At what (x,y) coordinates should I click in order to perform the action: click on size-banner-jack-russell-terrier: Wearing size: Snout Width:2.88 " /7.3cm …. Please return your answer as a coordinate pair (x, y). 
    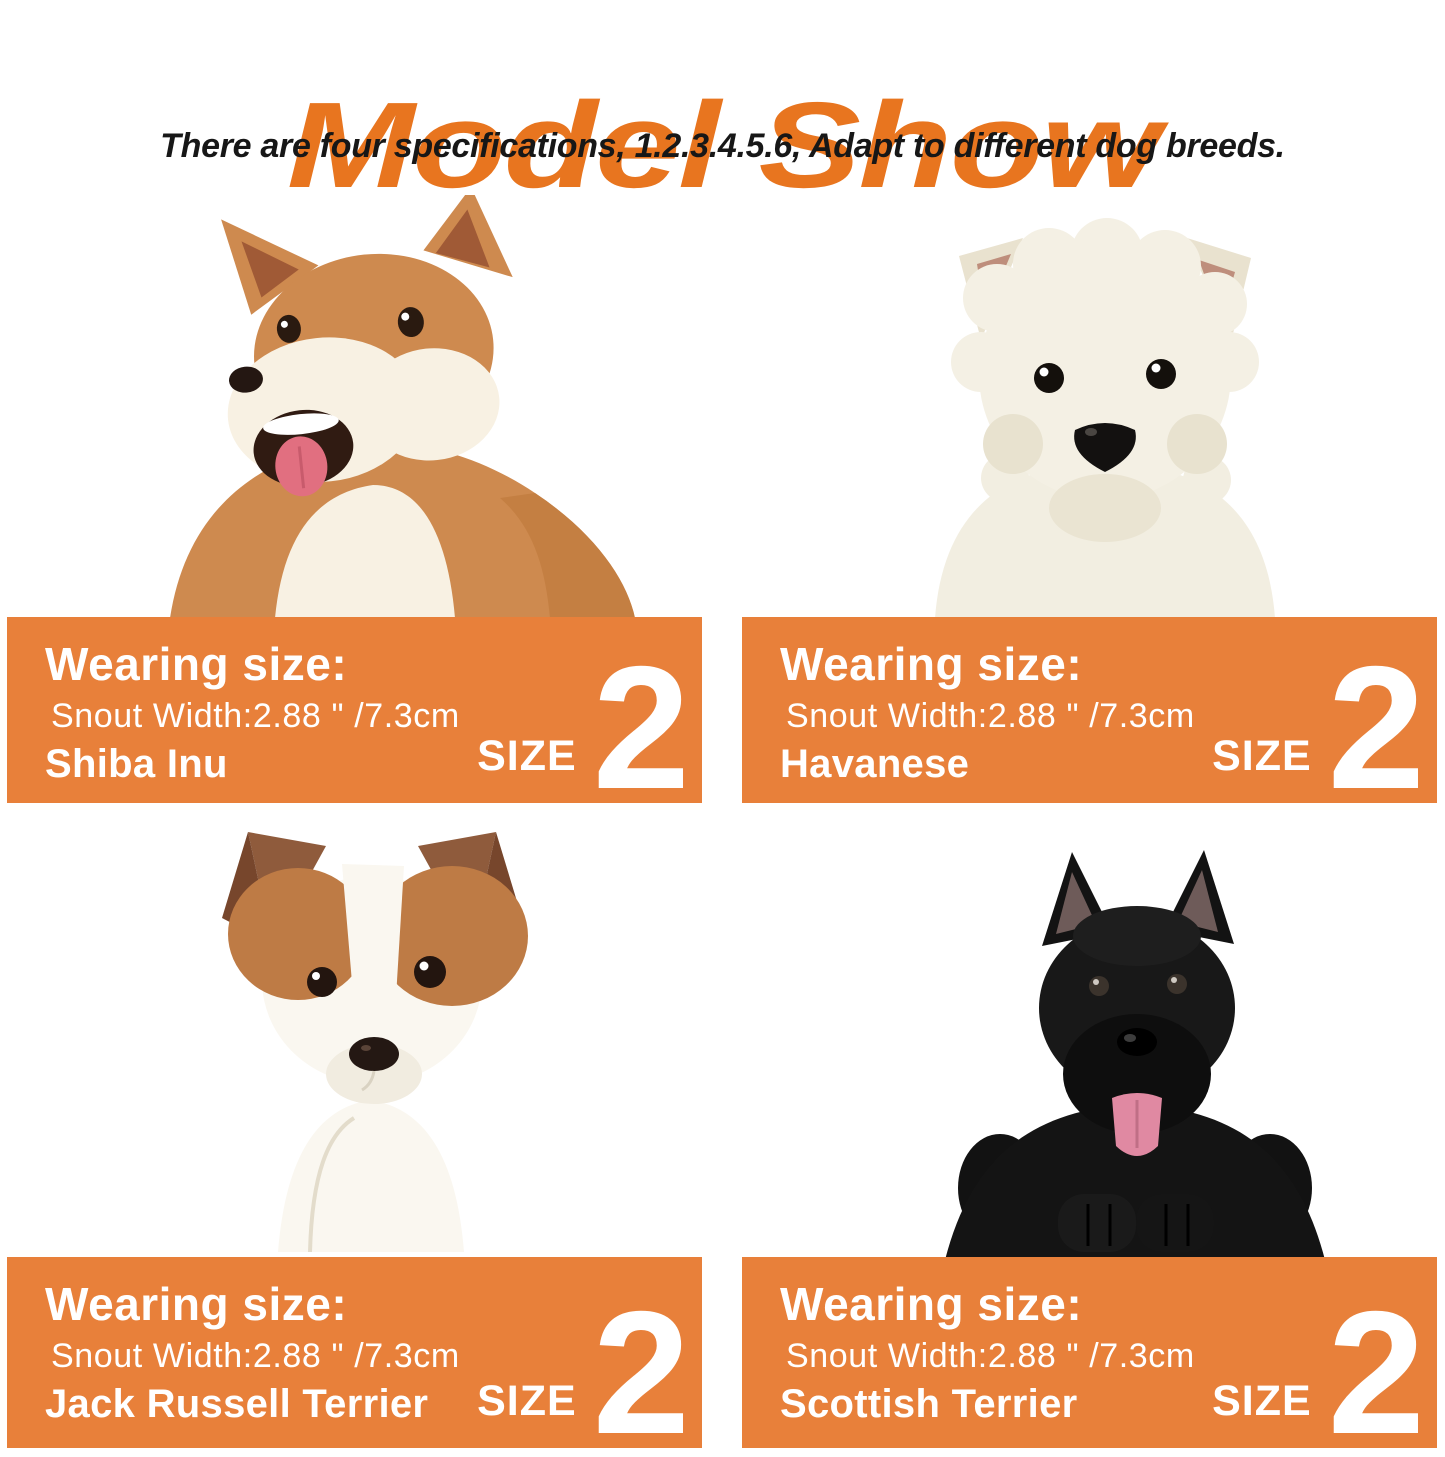
    Looking at the image, I should click on (354, 1357).